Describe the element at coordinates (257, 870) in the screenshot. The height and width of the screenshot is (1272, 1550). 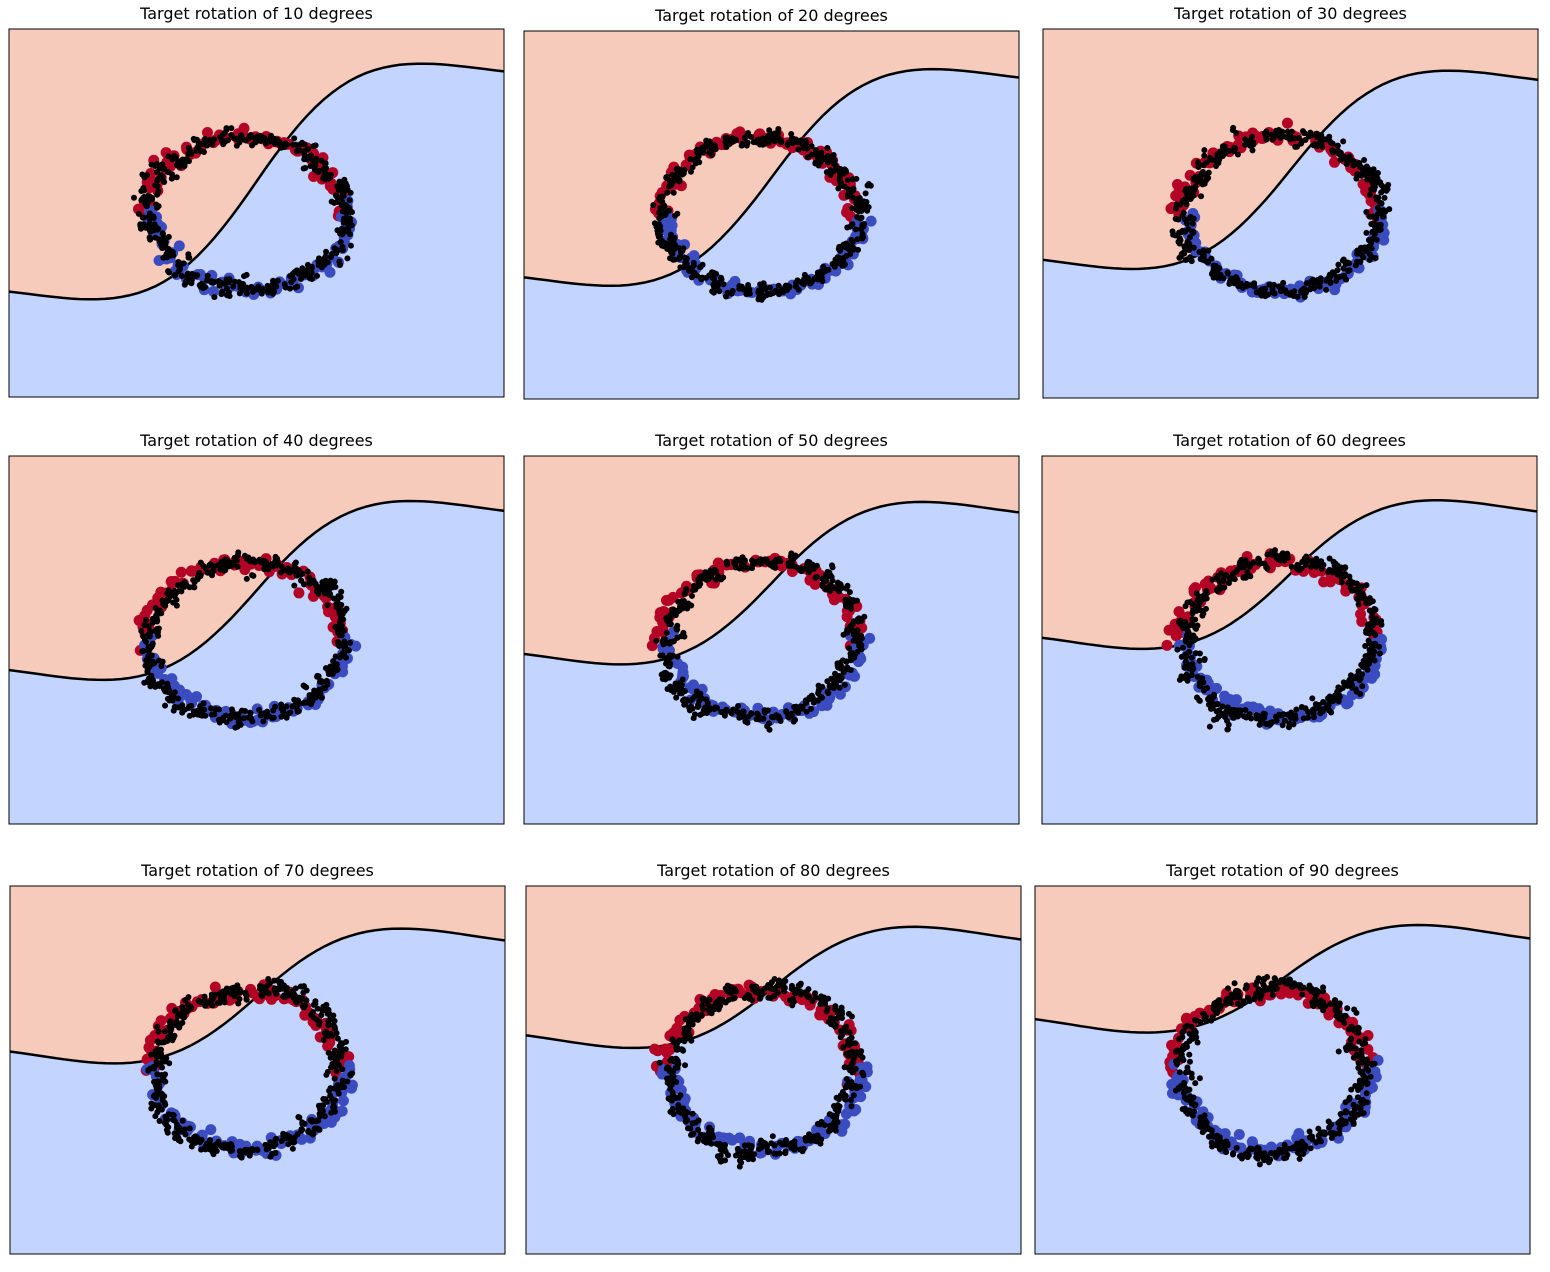
I see `subplot-title: Target rotation of 70 degrees` at that location.